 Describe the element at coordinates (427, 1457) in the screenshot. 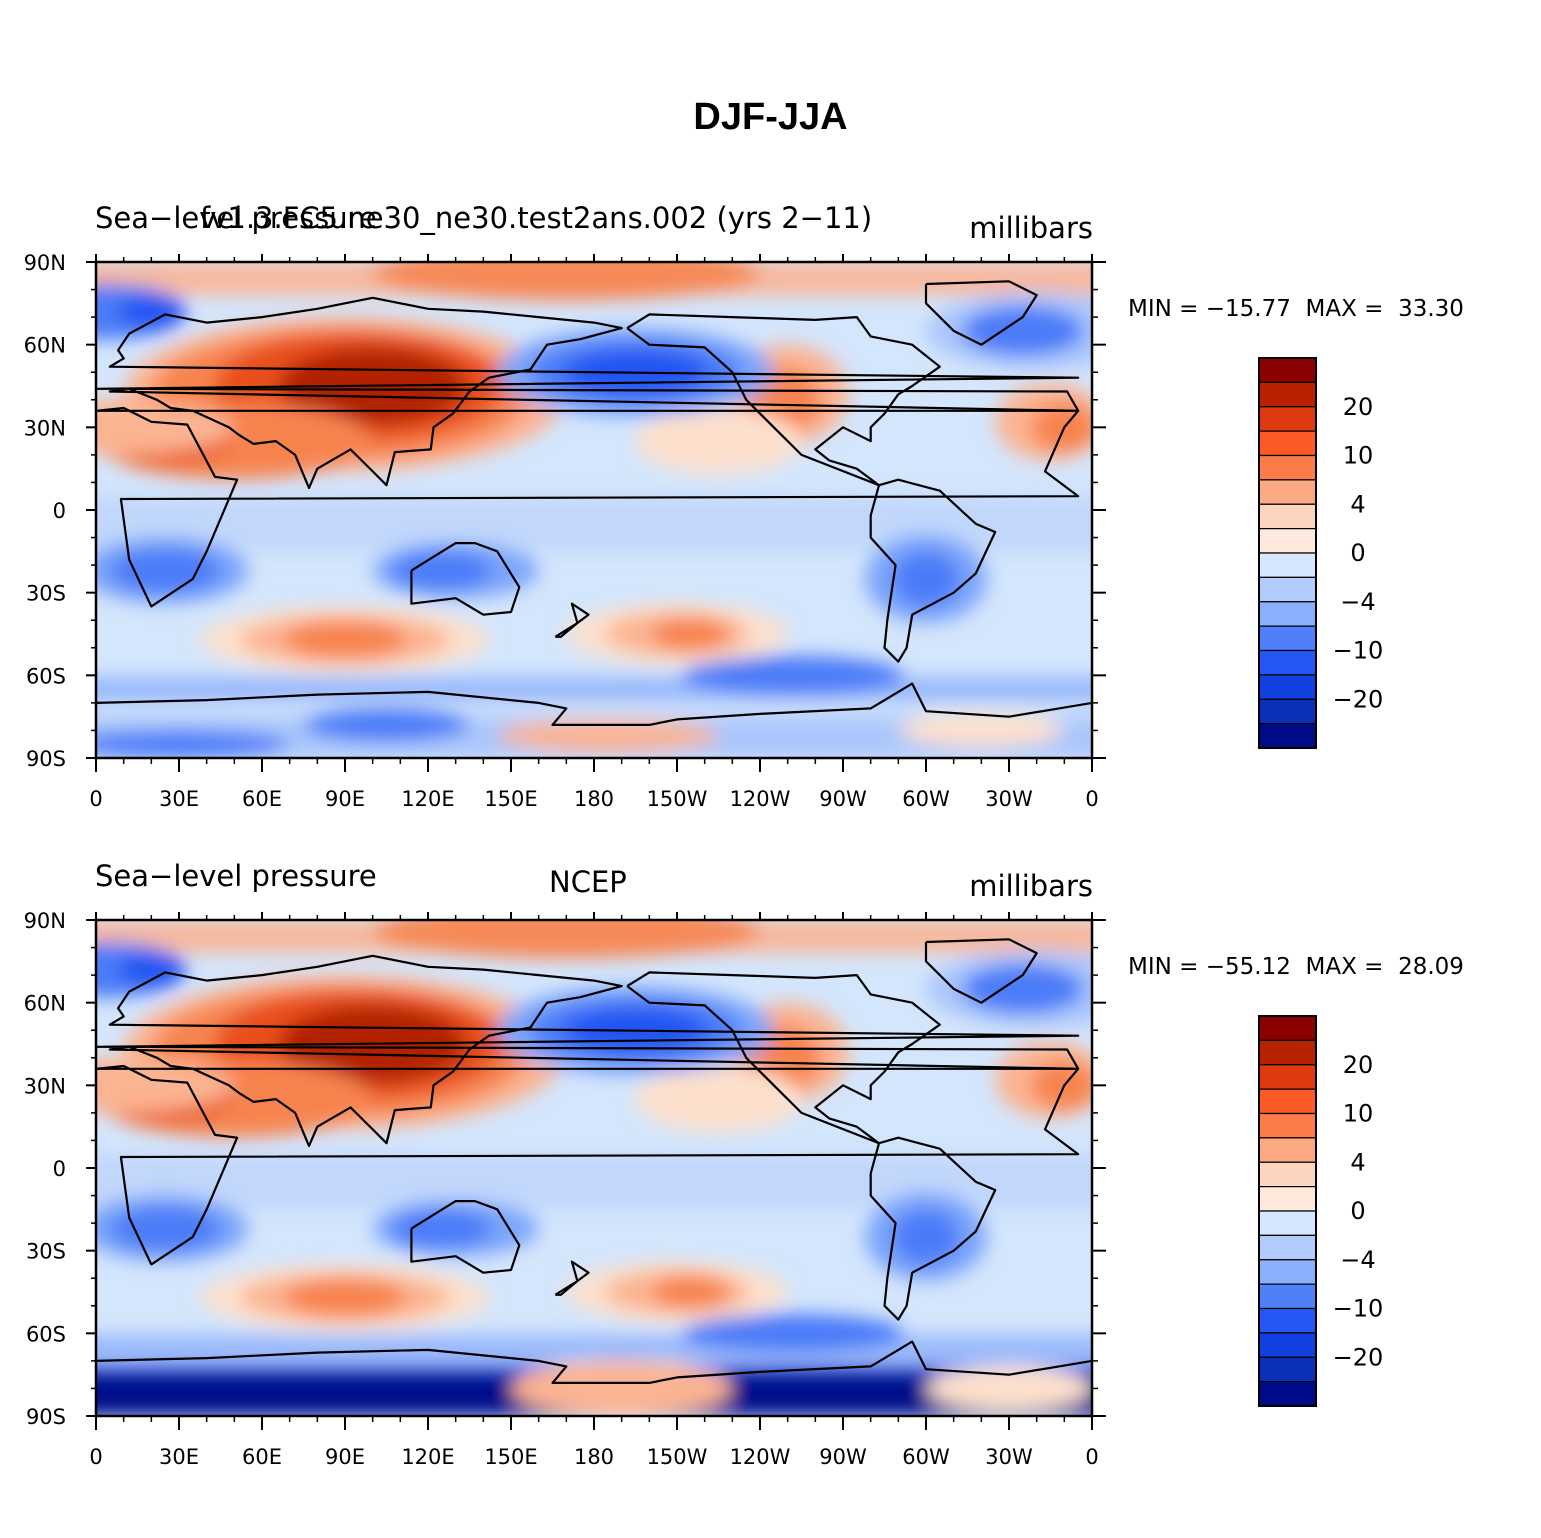

I see `lon-tick-label: 120E` at that location.